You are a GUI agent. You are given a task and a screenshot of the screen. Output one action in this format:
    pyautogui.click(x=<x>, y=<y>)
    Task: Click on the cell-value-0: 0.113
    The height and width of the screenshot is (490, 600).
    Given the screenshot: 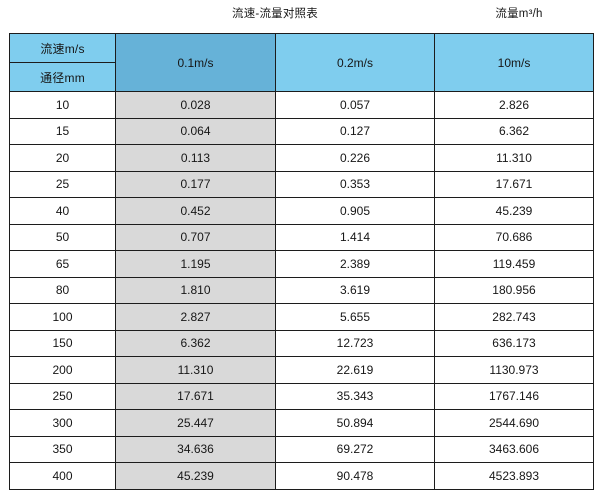 What is the action you would take?
    pyautogui.click(x=195, y=158)
    